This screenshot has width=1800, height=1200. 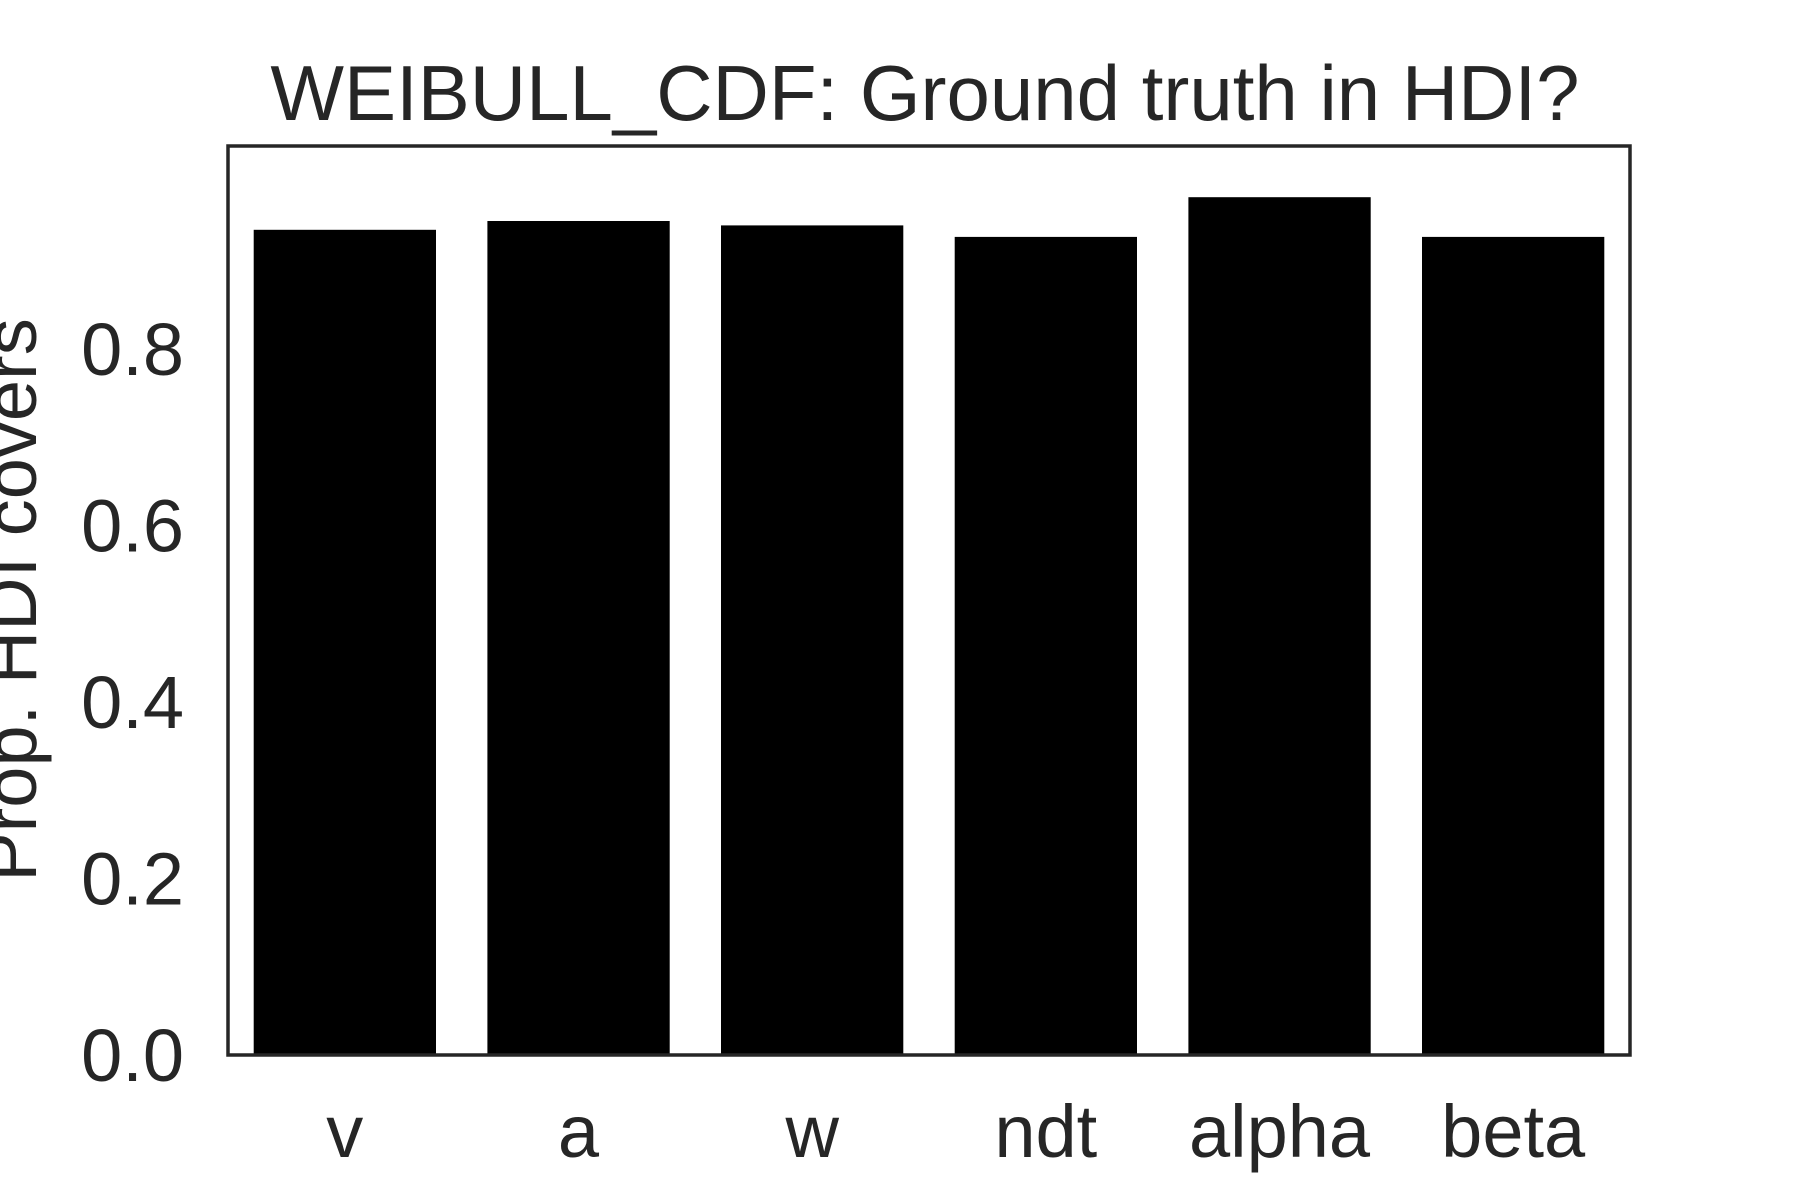 What do you see at coordinates (344, 642) in the screenshot?
I see `bar-v` at bounding box center [344, 642].